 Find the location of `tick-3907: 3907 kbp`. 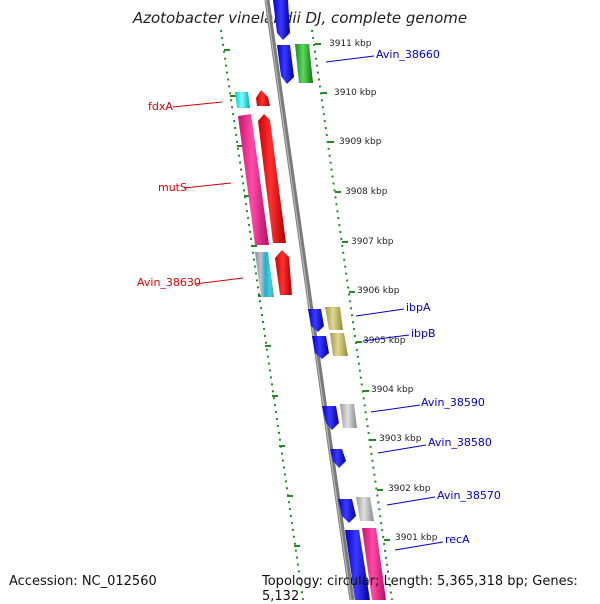

tick-3907: 3907 kbp is located at coordinates (372, 242).